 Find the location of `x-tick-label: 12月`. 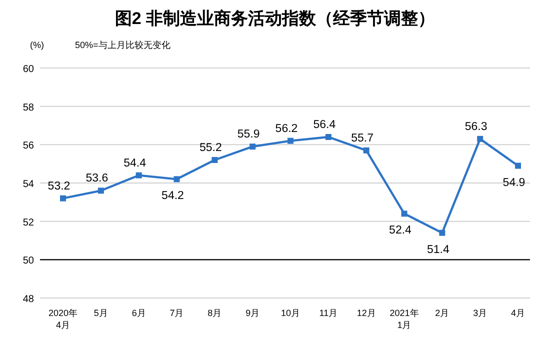

x-tick-label: 12月 is located at coordinates (366, 313).